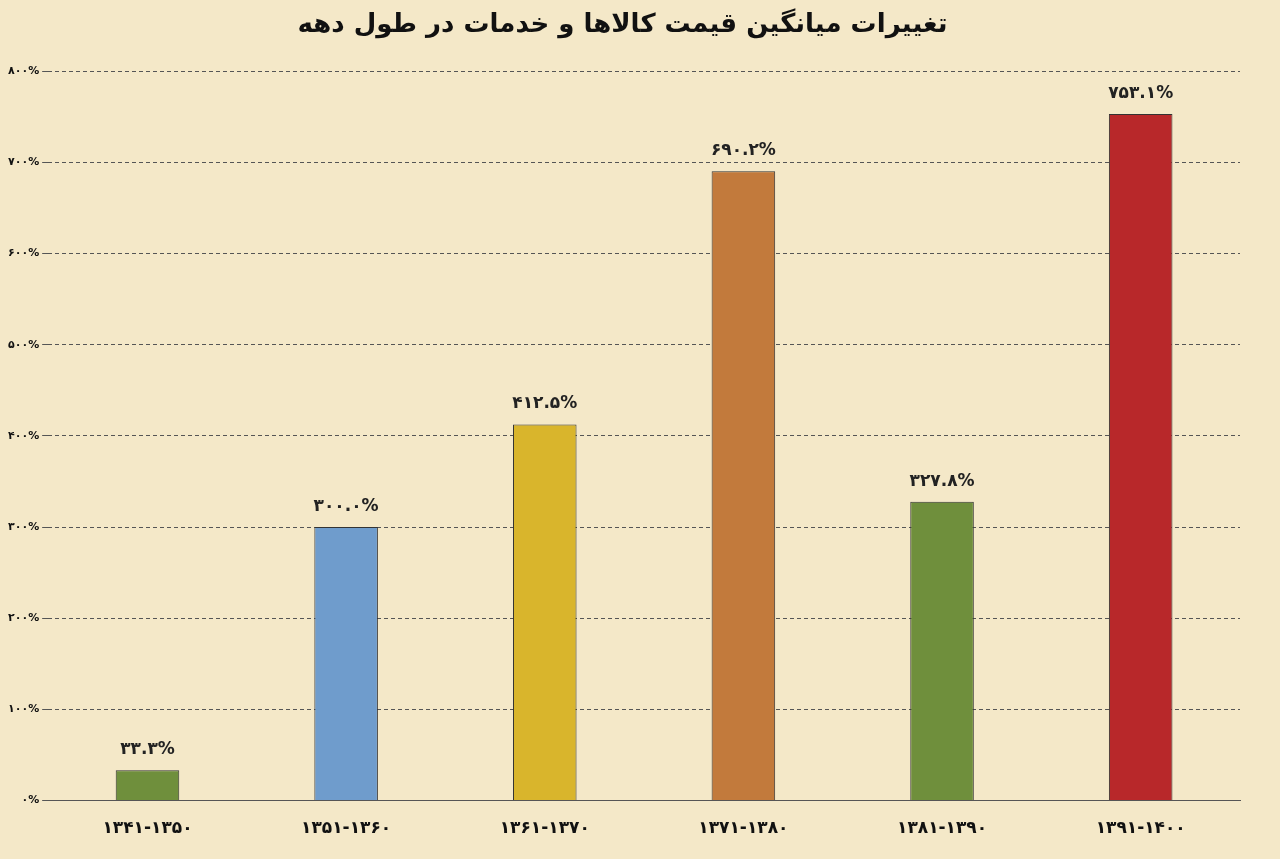 The width and height of the screenshot is (1280, 859). Describe the element at coordinates (942, 479) in the screenshot. I see `data-label: ۳۲۷.۸%` at that location.